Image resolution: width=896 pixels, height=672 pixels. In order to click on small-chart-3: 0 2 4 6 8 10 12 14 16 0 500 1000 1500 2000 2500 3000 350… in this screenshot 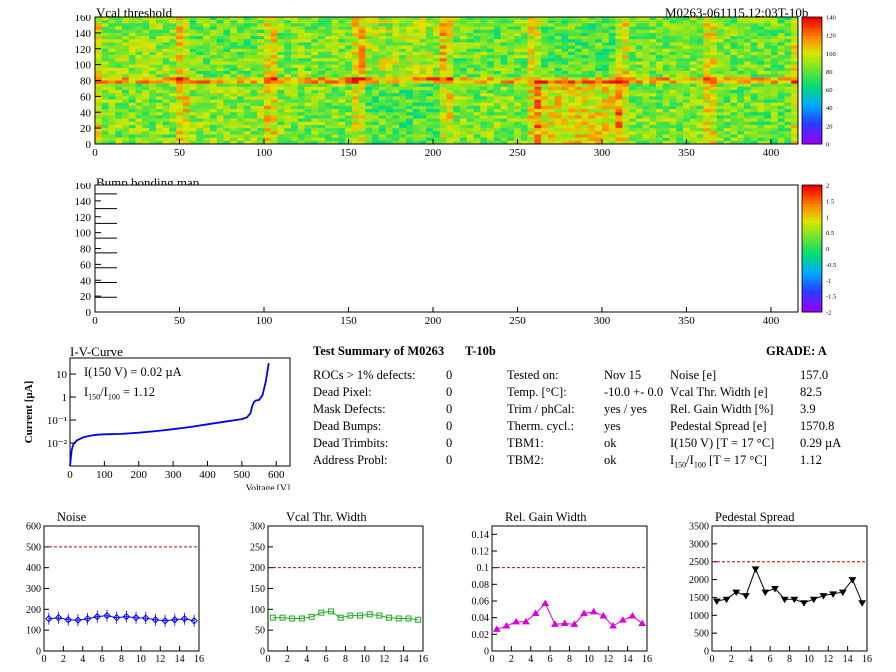, I will do `click(780, 593)`.